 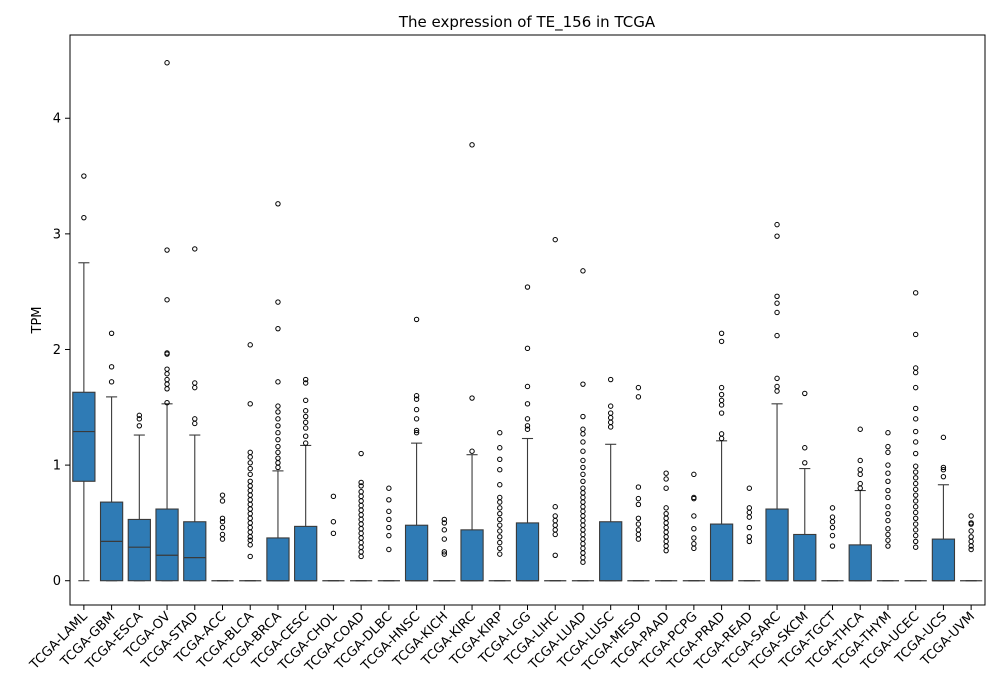 What do you see at coordinates (139, 426) in the screenshot?
I see `outlier-tcga-esca` at bounding box center [139, 426].